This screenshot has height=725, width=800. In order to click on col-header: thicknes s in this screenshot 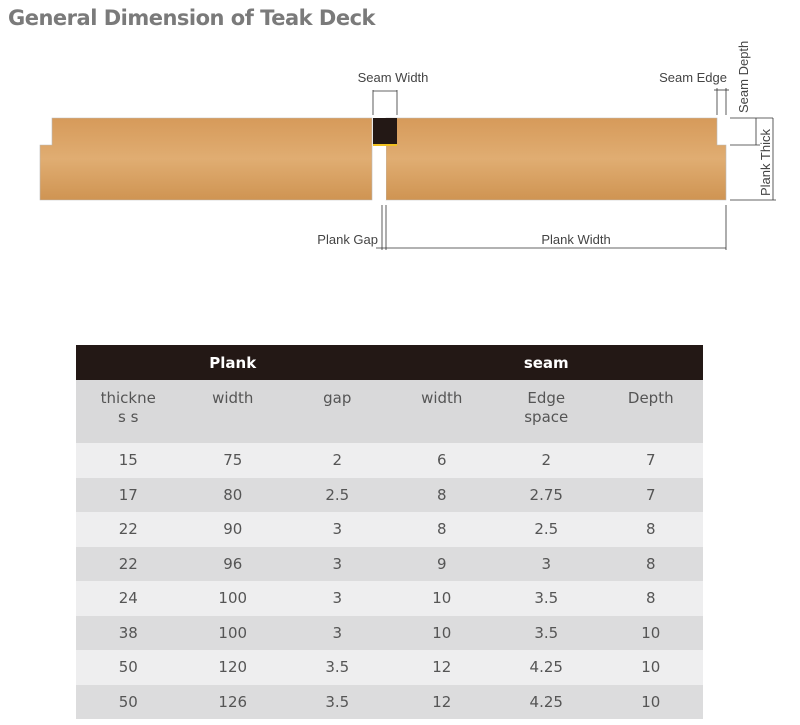, I will do `click(128, 411)`.